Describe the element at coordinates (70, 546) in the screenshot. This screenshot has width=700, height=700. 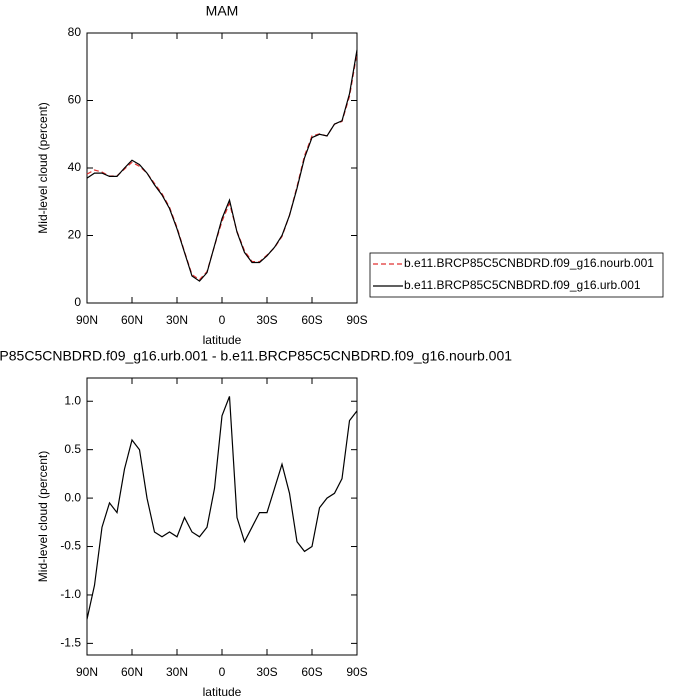
I see `y-tick-label: -0.5` at that location.